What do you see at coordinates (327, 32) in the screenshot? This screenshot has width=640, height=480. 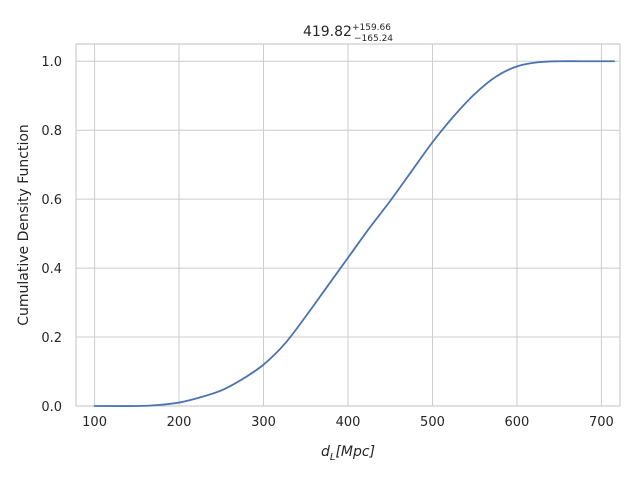 I see `title-value: 419.82` at bounding box center [327, 32].